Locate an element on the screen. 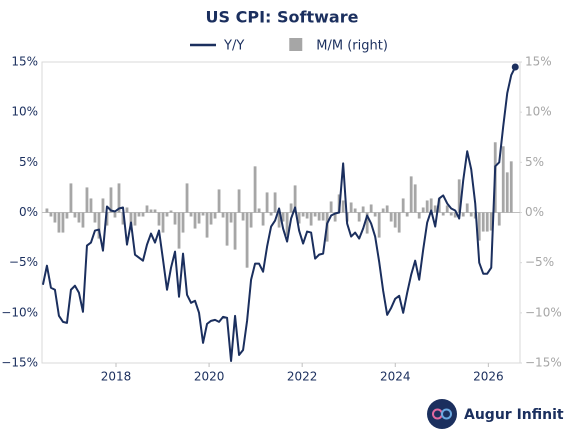 The height and width of the screenshot is (440, 564). y-tick-label: 15% is located at coordinates (24, 62).